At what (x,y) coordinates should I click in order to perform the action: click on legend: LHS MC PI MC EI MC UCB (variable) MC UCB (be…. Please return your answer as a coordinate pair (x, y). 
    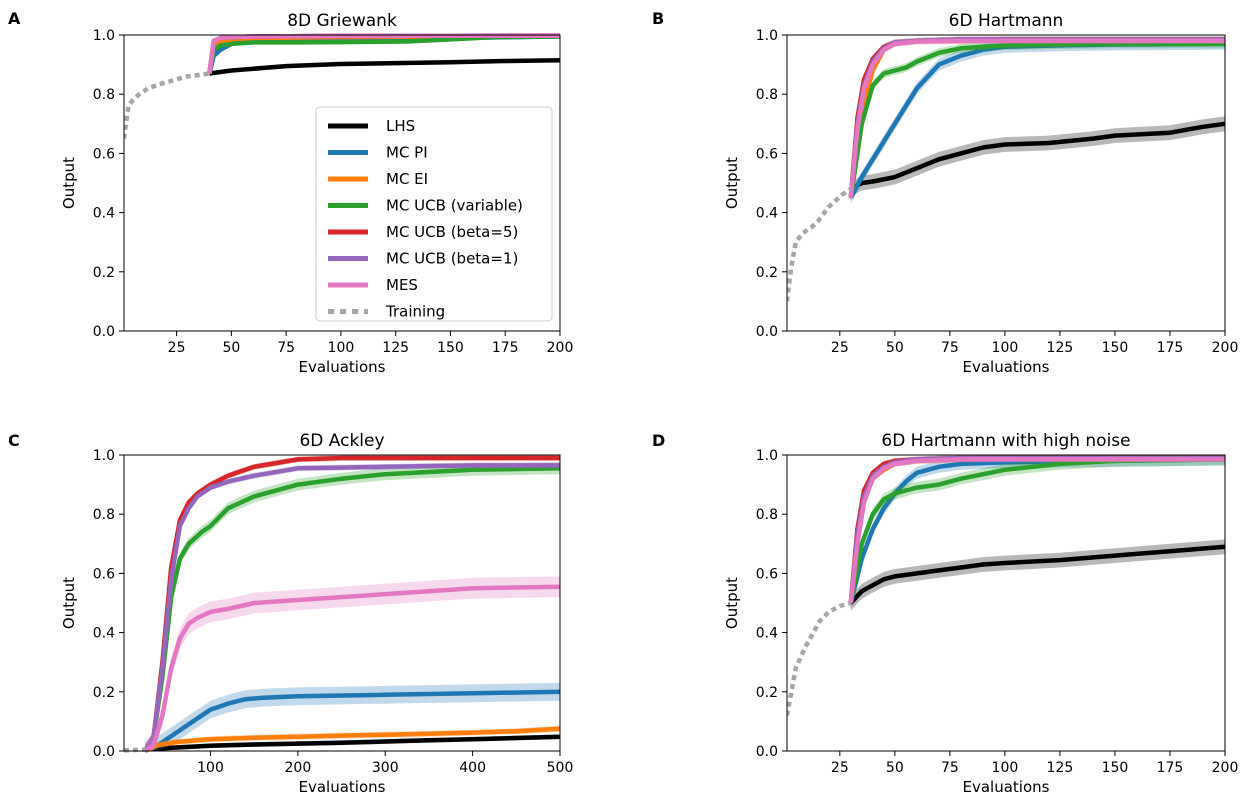
    Looking at the image, I should click on (434, 214).